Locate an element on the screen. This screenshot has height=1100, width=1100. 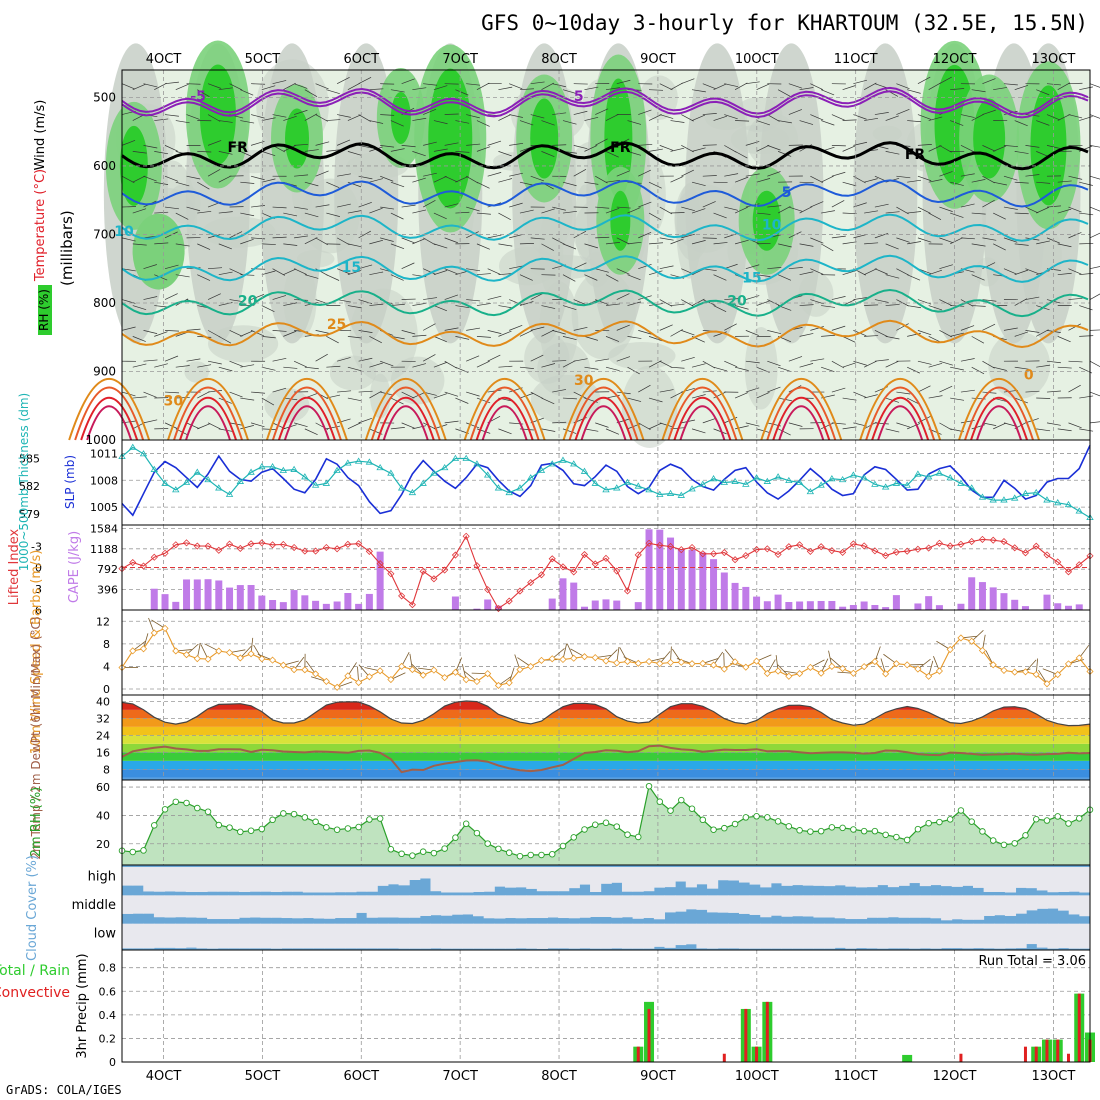
y-axis-label-right: CAPE (J/kg) is located at coordinates (74, 567).